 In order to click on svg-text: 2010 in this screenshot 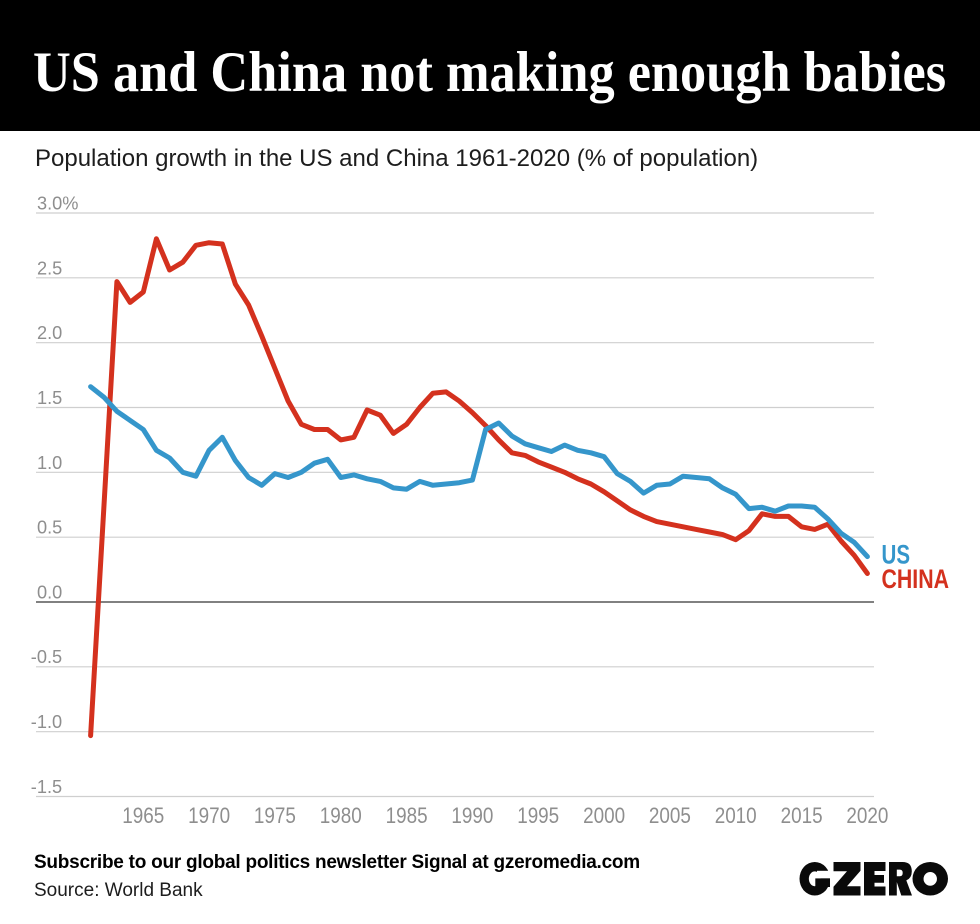, I will do `click(736, 815)`.